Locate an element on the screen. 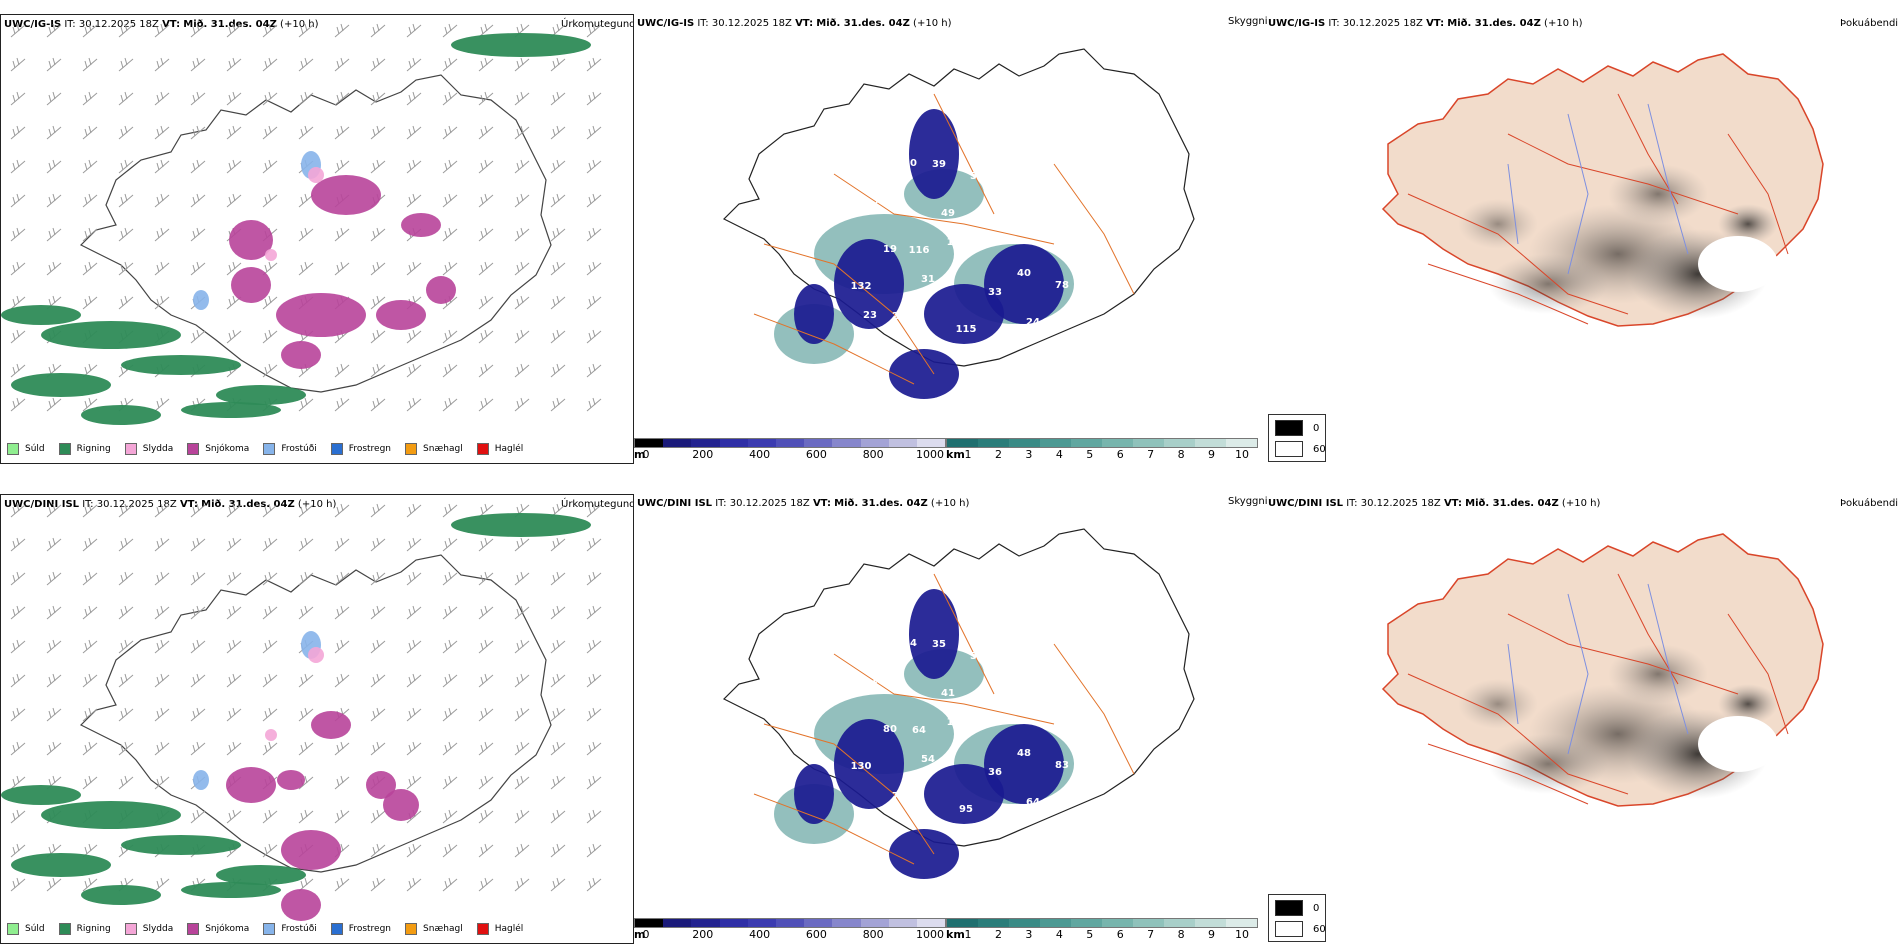 The image size is (1900, 950). cloud-base-label: 23 is located at coordinates (870, 315).